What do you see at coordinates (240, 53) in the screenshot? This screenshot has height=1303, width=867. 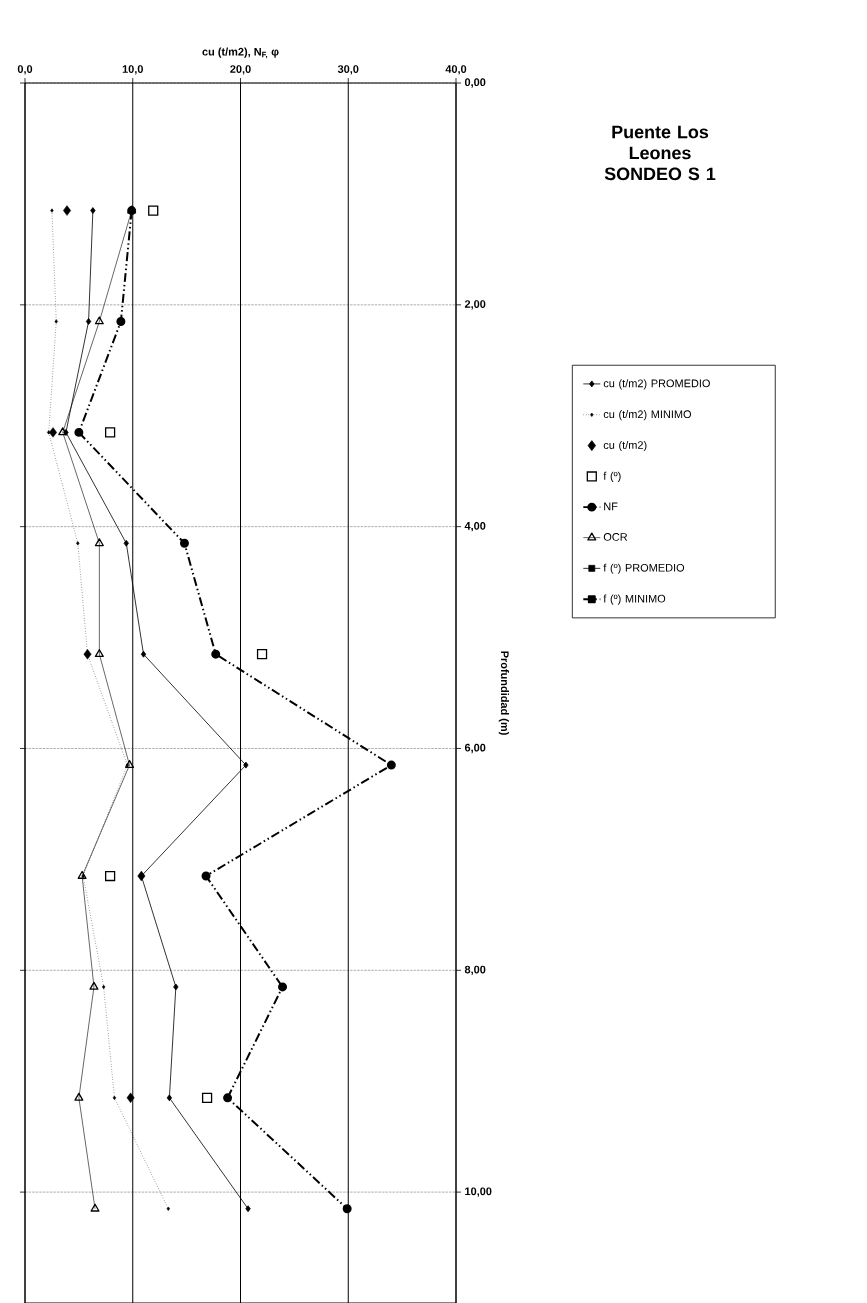 I see `x-axis-title: cu (t/m2), N$_{F,}$ φ` at bounding box center [240, 53].